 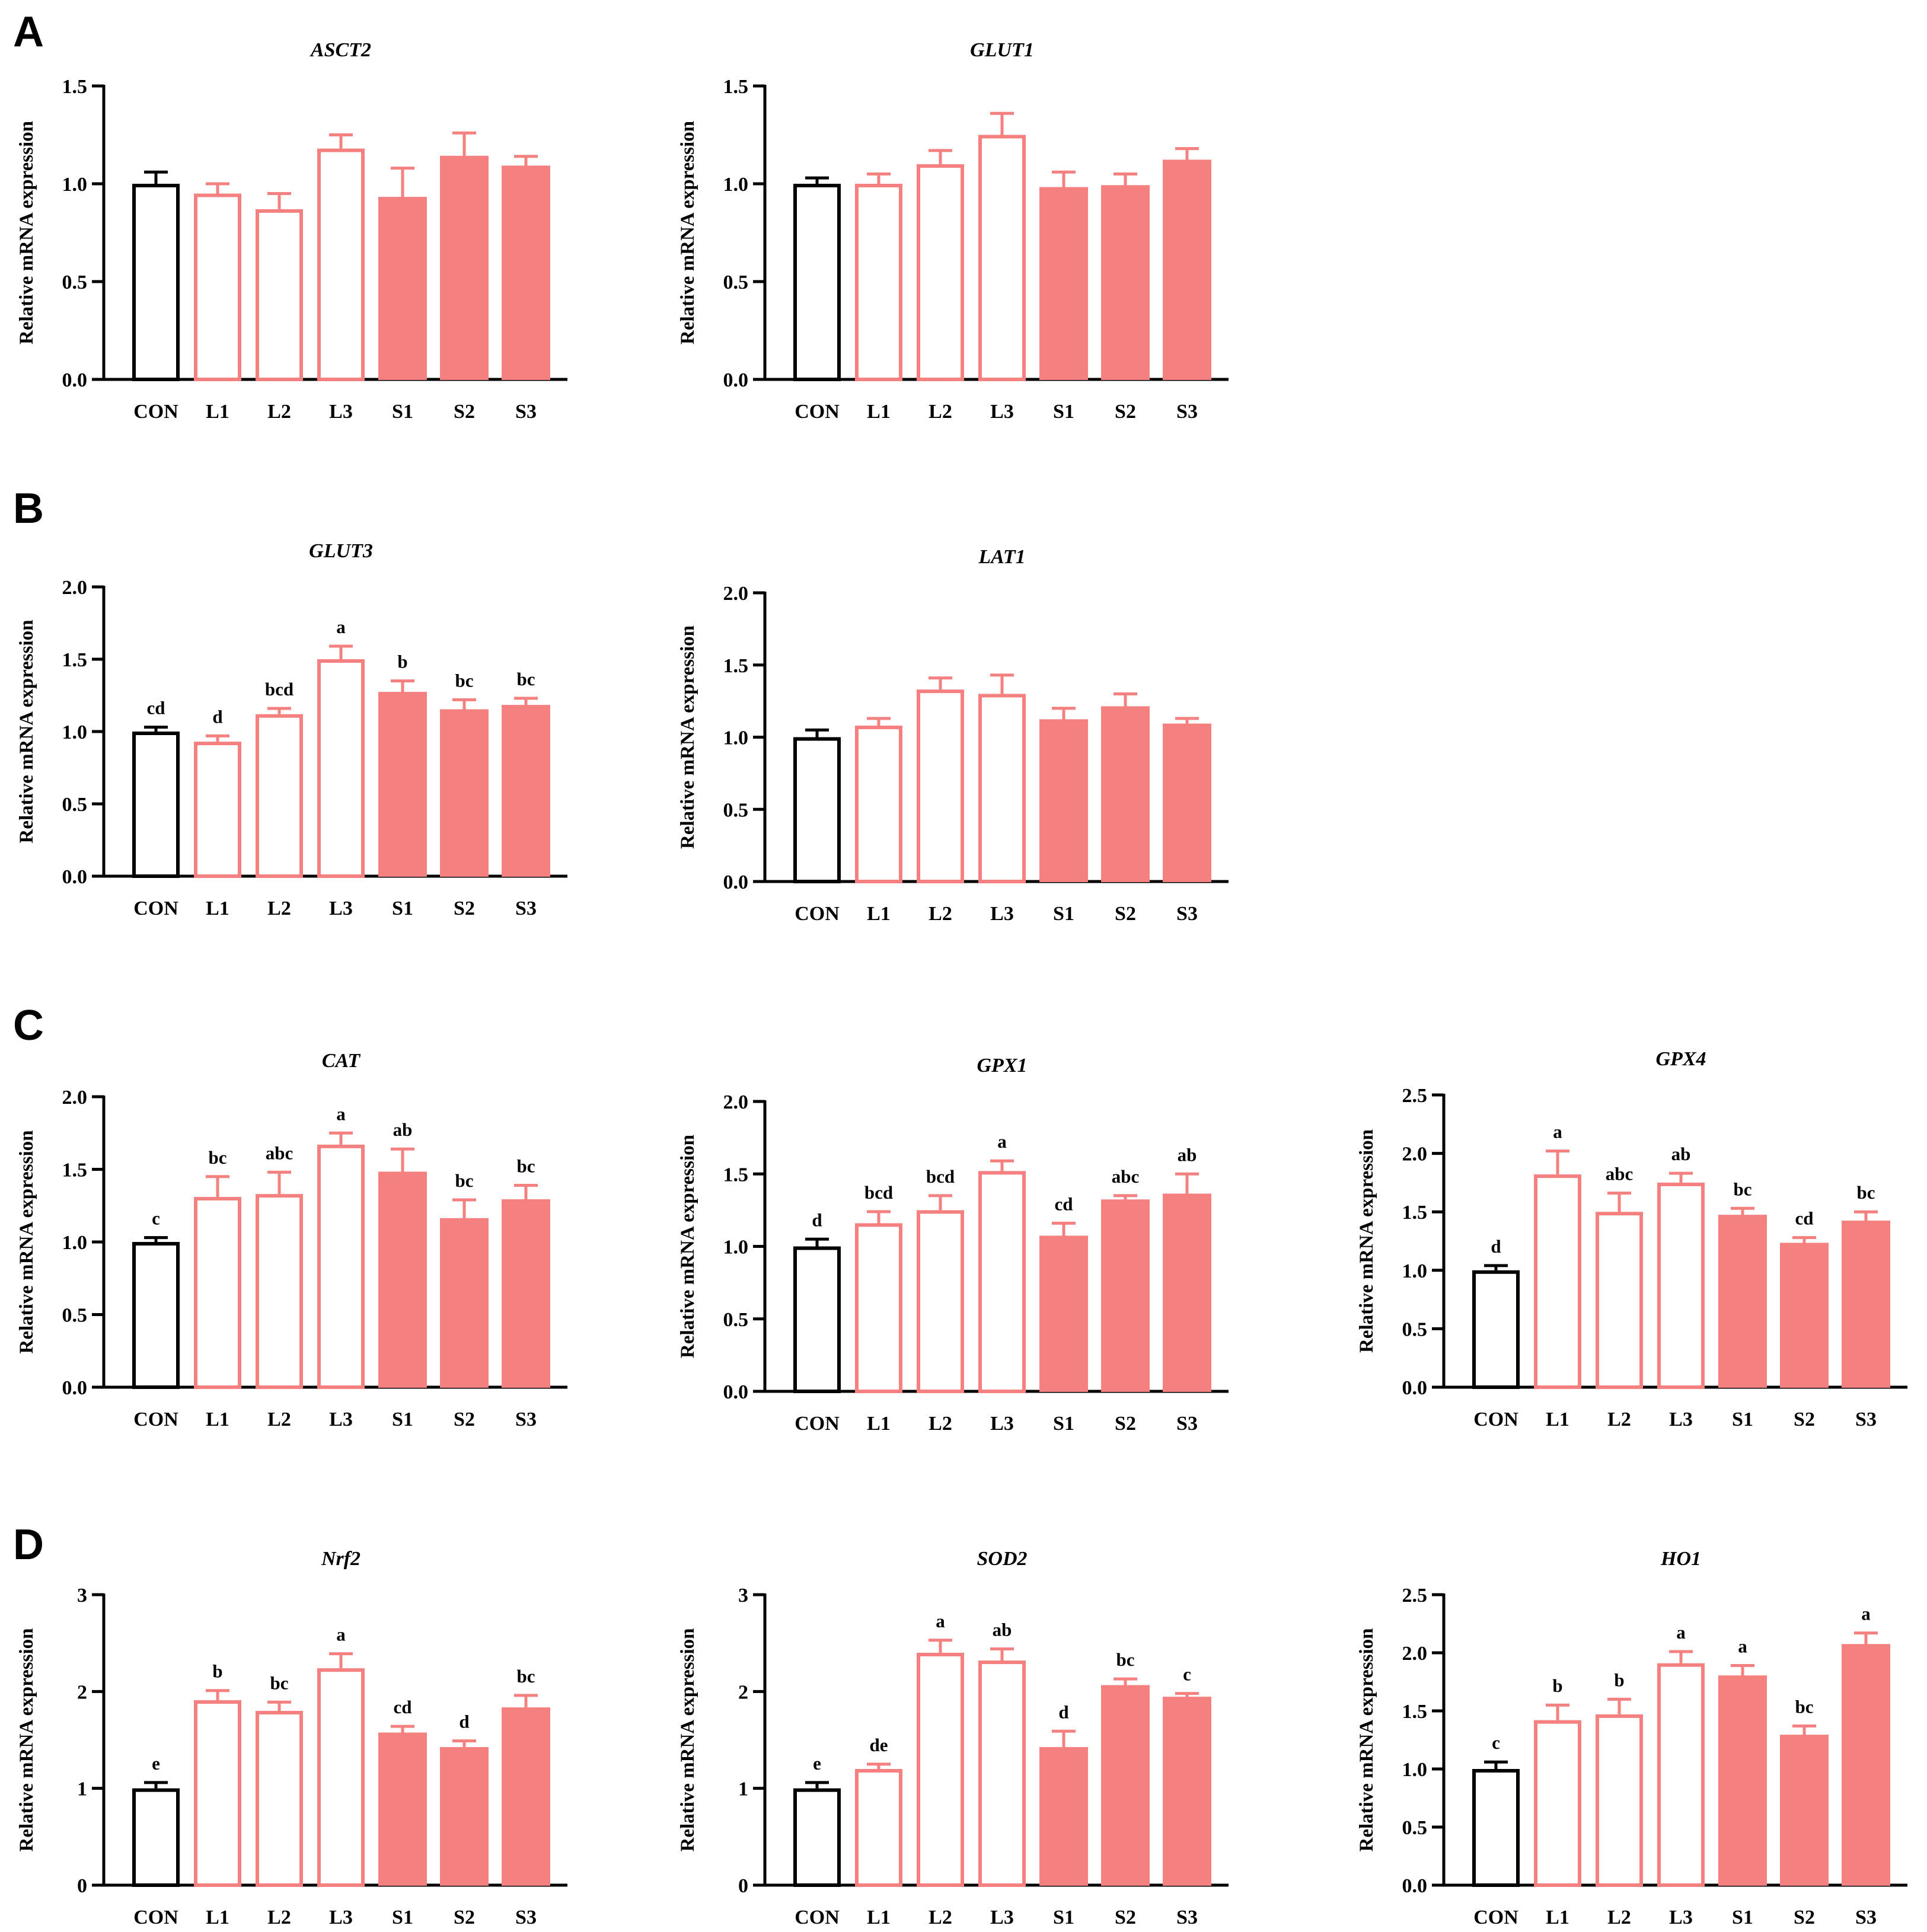 What do you see at coordinates (743, 1886) in the screenshot?
I see `y-tick-label: 0` at bounding box center [743, 1886].